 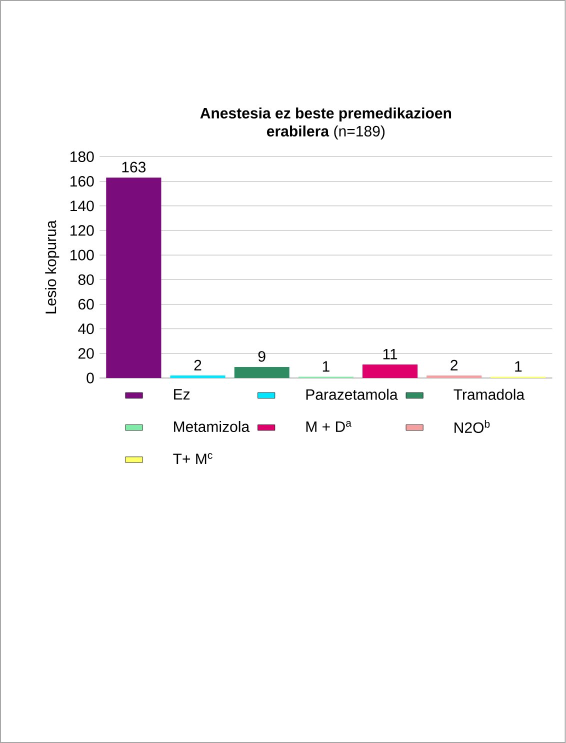 I want to click on data-label: 9, so click(x=262, y=356).